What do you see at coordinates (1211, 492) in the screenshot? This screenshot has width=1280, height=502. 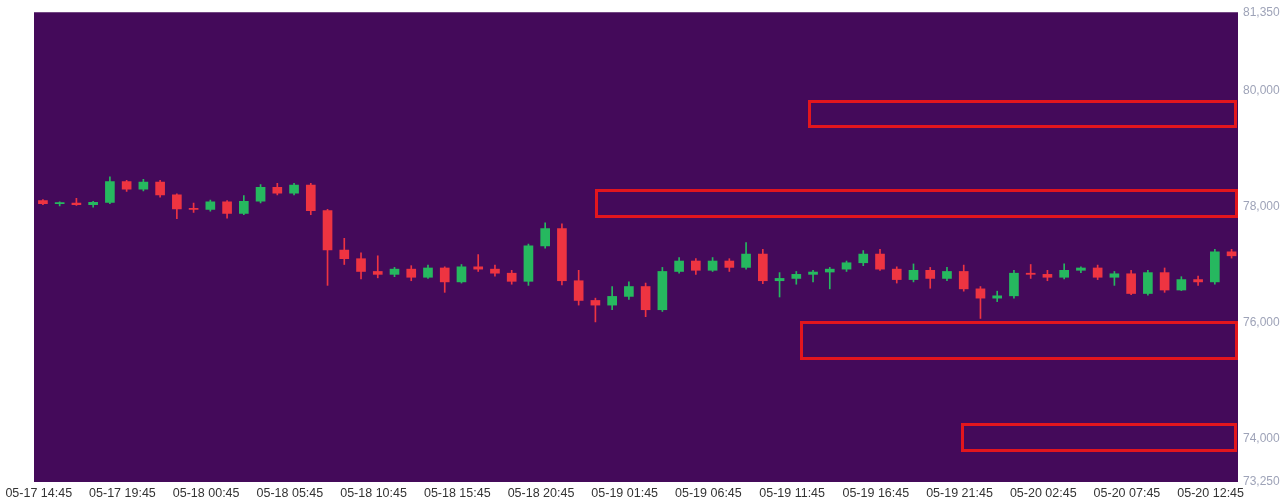 I see `x-tick-label: 05-20 12:45` at bounding box center [1211, 492].